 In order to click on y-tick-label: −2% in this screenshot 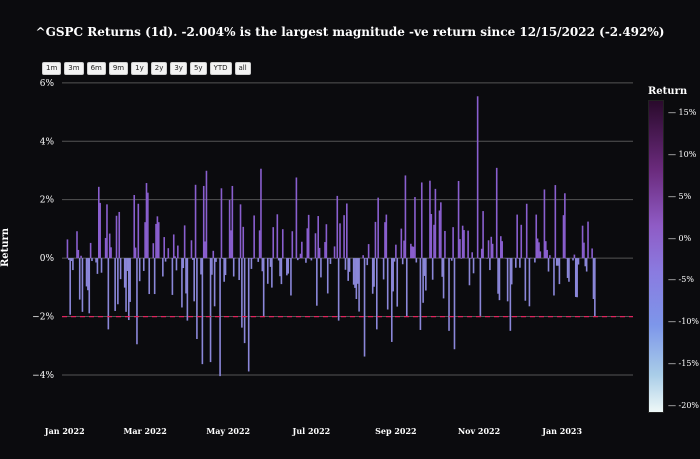, I will do `click(43, 318)`.